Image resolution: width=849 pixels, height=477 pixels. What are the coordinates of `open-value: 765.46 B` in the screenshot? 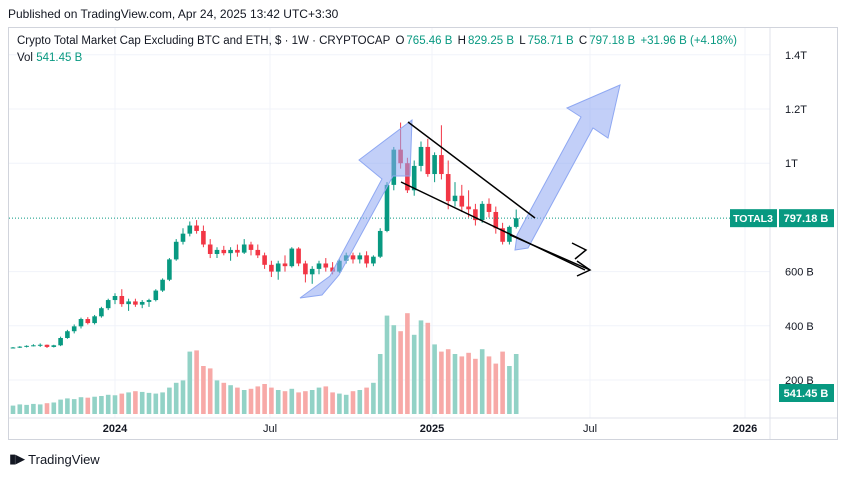 It's located at (429, 41).